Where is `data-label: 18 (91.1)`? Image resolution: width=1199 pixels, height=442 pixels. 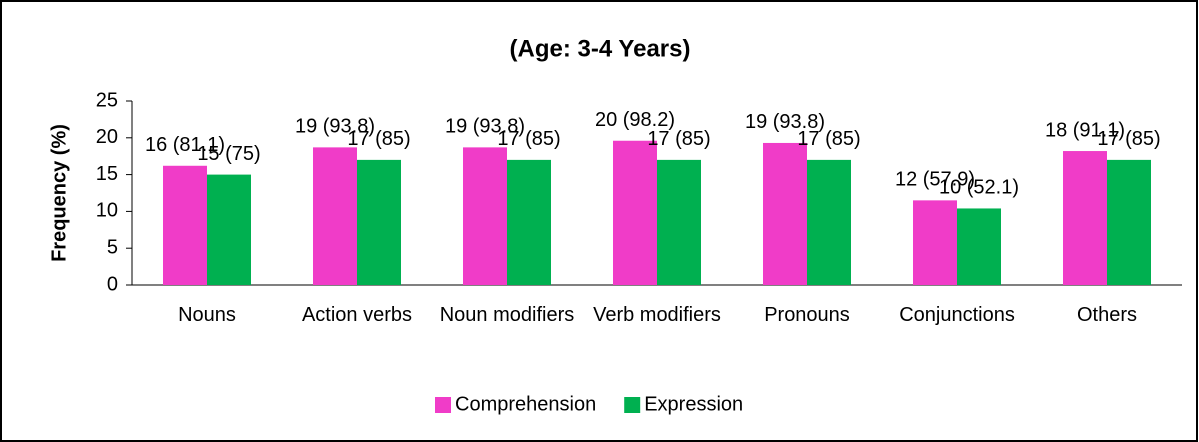 data-label: 18 (91.1) is located at coordinates (1085, 130).